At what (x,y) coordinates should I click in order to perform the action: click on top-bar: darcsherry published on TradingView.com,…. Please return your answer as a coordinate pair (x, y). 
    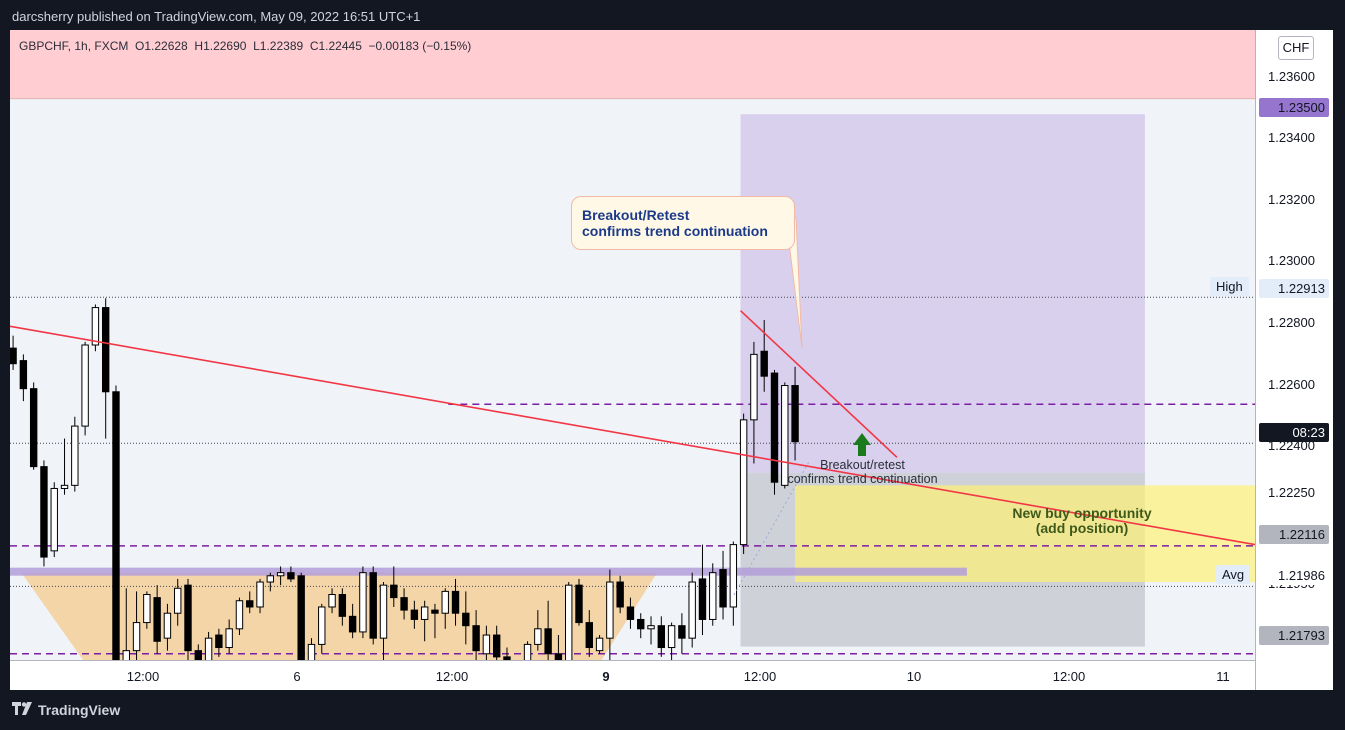
    Looking at the image, I should click on (672, 16).